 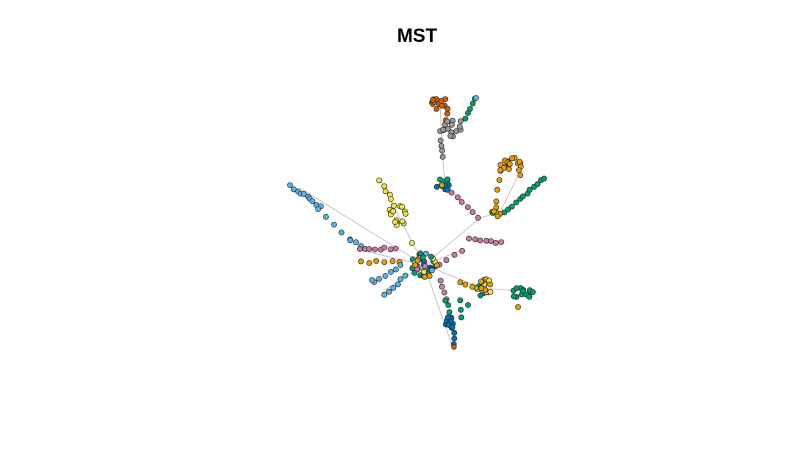 I want to click on edge-hub-skyblue, so click(x=362, y=226).